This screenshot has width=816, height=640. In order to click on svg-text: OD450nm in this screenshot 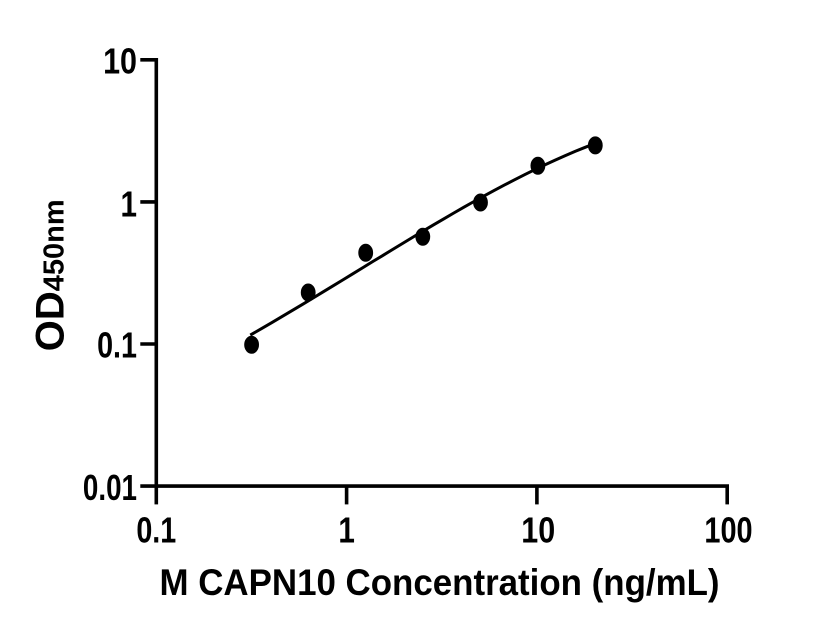, I will do `click(51, 275)`.